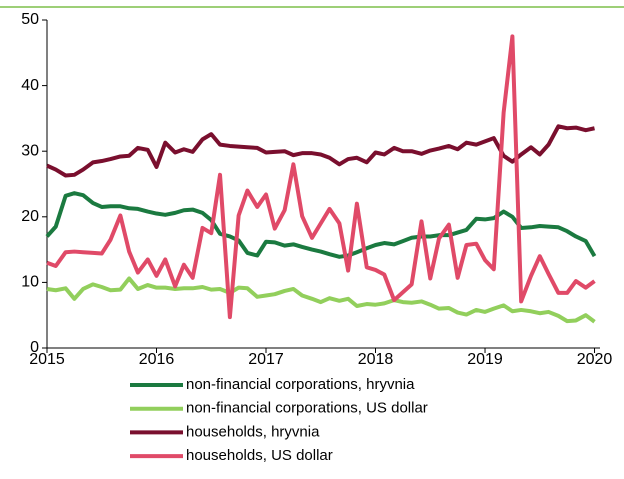 The width and height of the screenshot is (624, 479). Describe the element at coordinates (259, 455) in the screenshot. I see `legend-label: households, US dollar` at that location.